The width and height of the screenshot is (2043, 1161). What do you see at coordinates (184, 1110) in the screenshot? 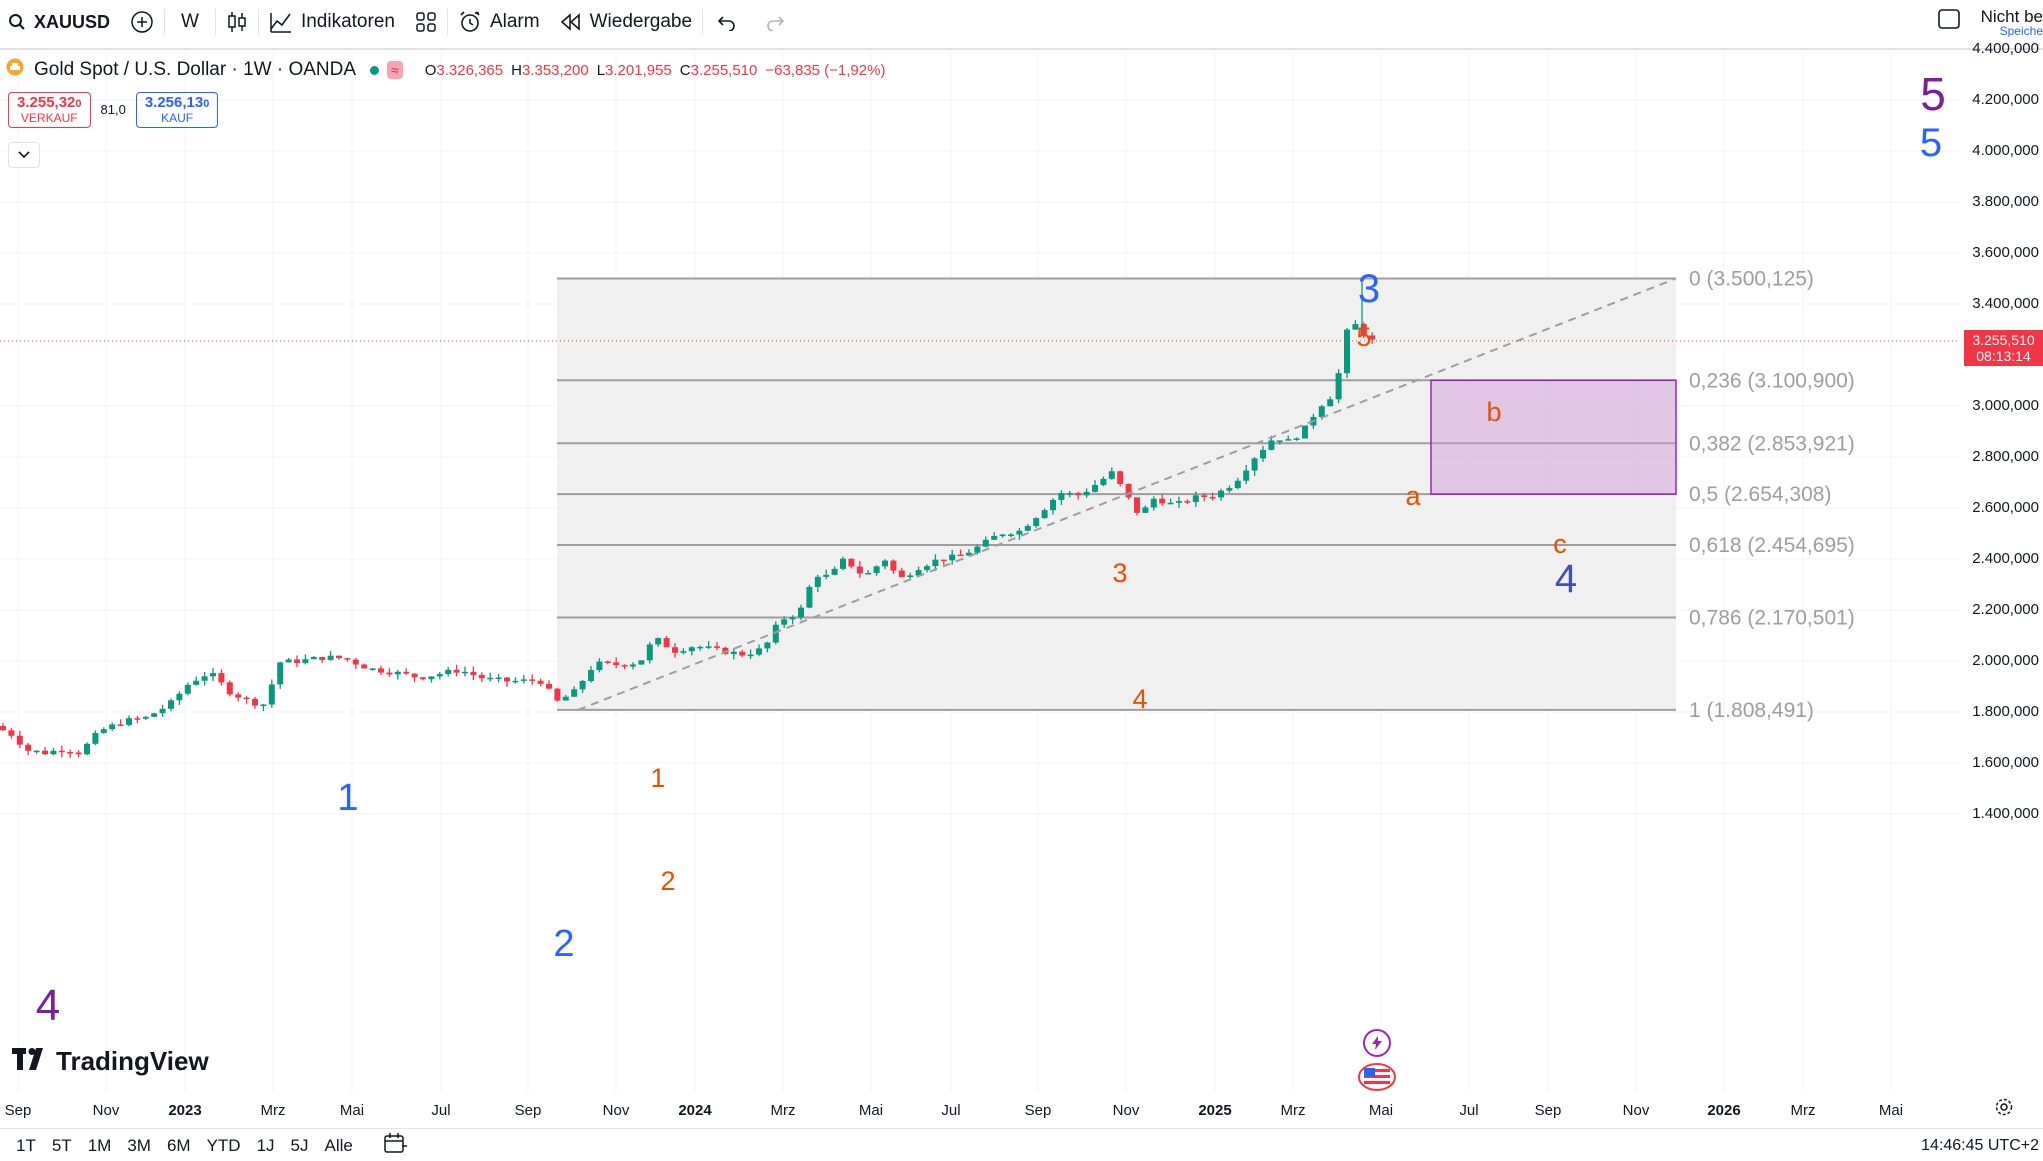
I see `time-axis-label: 2023` at bounding box center [184, 1110].